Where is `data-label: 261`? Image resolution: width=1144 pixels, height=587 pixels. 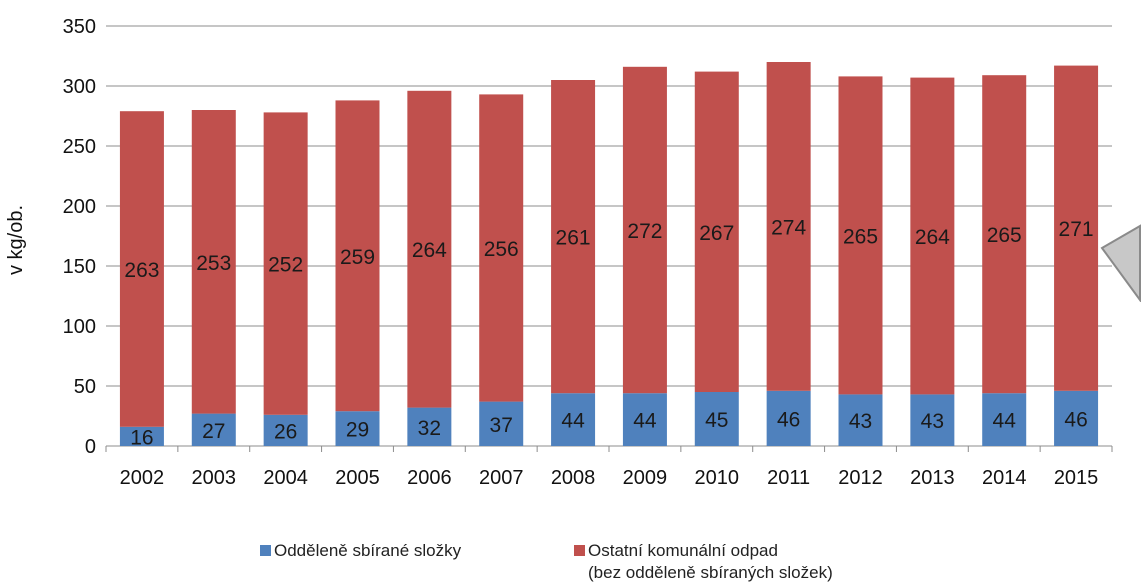
data-label: 261 is located at coordinates (573, 238).